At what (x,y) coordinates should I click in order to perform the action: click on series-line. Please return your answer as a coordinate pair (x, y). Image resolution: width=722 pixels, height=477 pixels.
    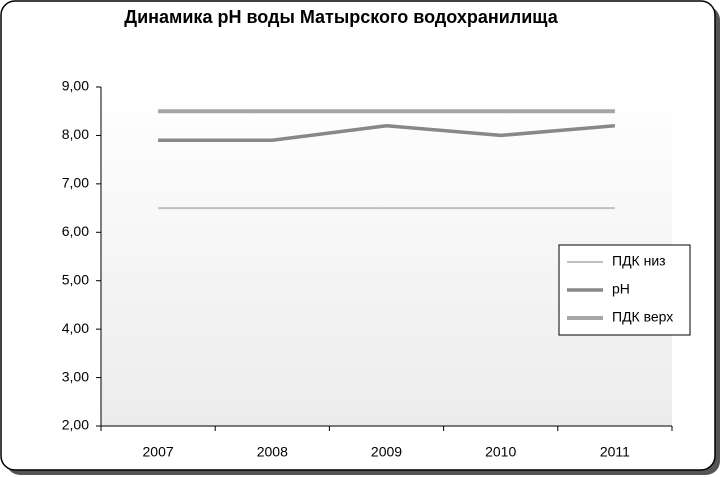
    Looking at the image, I should click on (387, 133).